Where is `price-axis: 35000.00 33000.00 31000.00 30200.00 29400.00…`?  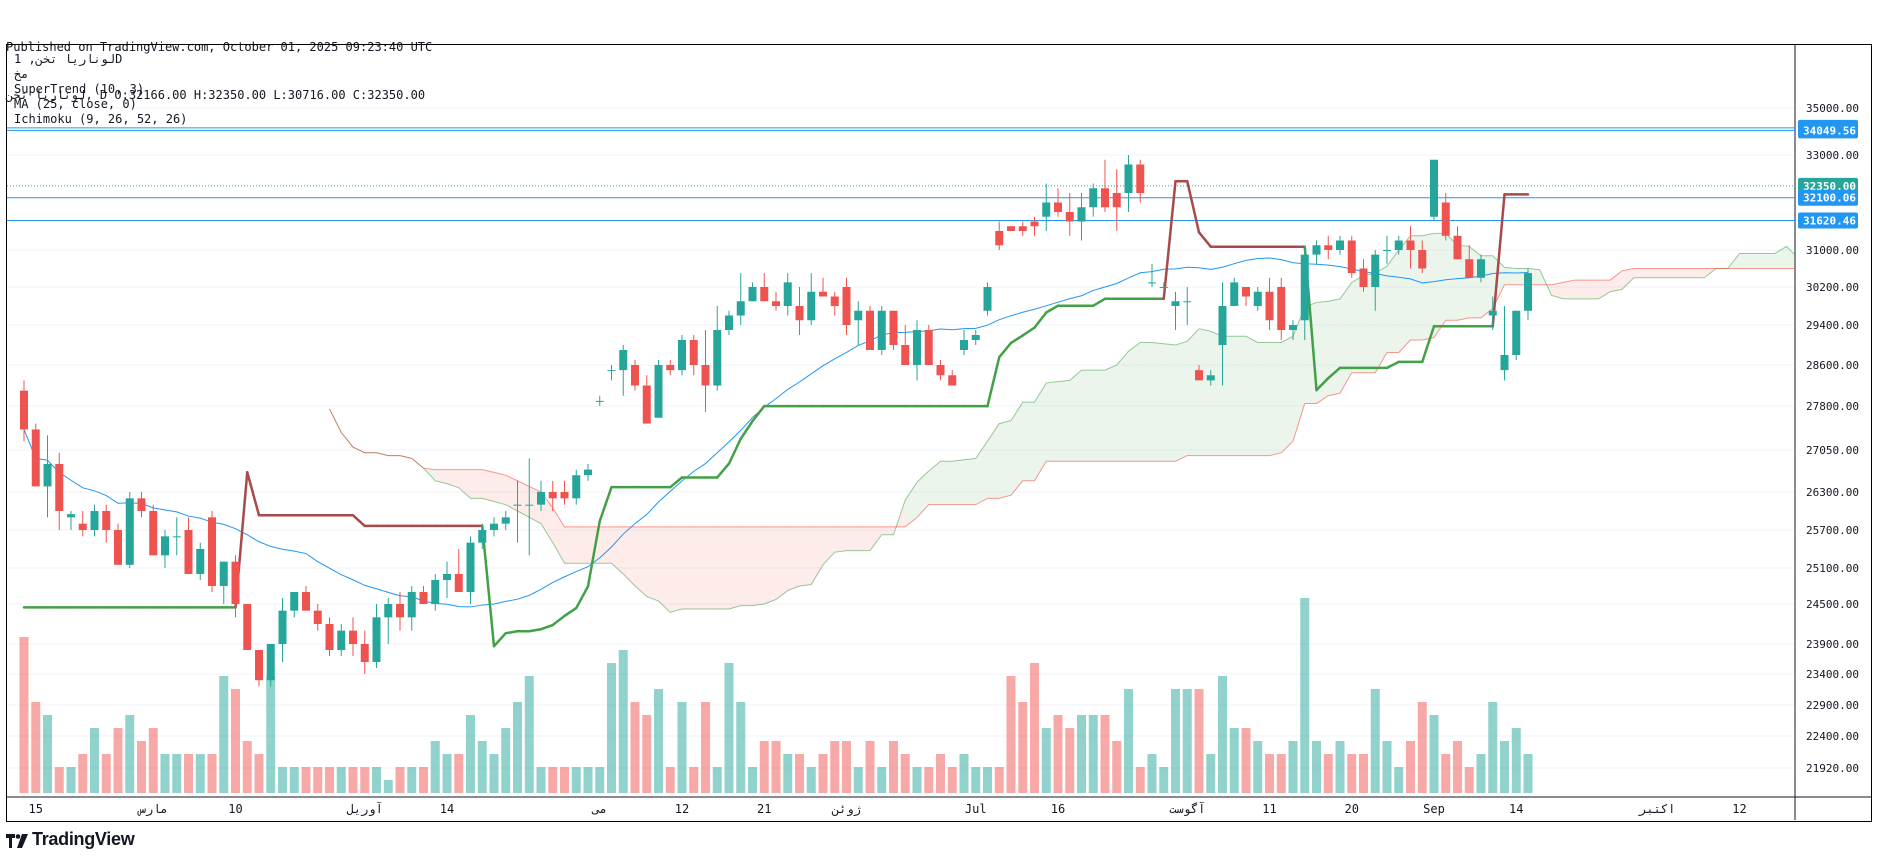 price-axis: 35000.00 33000.00 31000.00 30200.00 29400.00… is located at coordinates (1832, 438).